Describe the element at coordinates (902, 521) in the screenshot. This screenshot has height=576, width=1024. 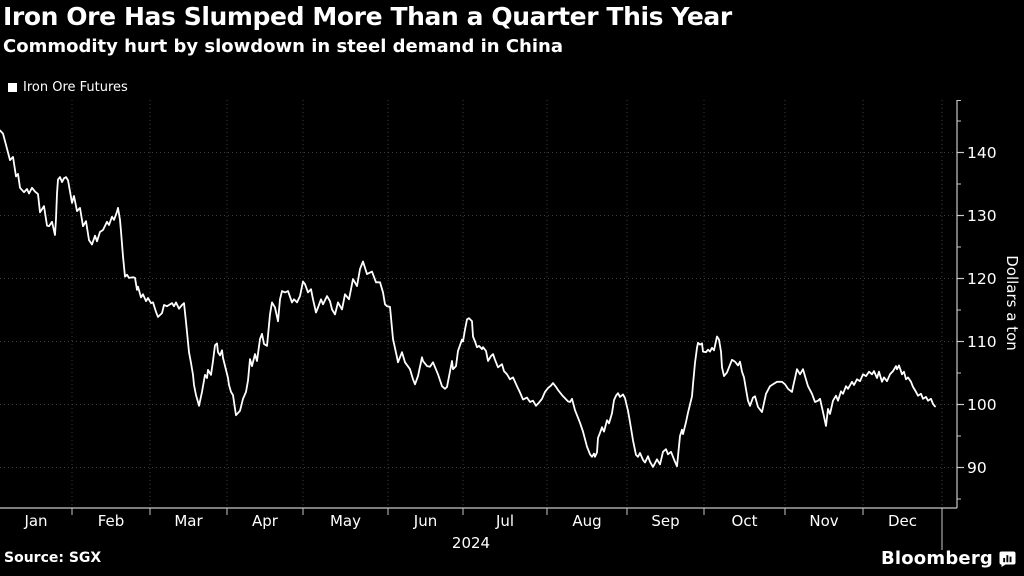
I see `month-label: Dec` at that location.